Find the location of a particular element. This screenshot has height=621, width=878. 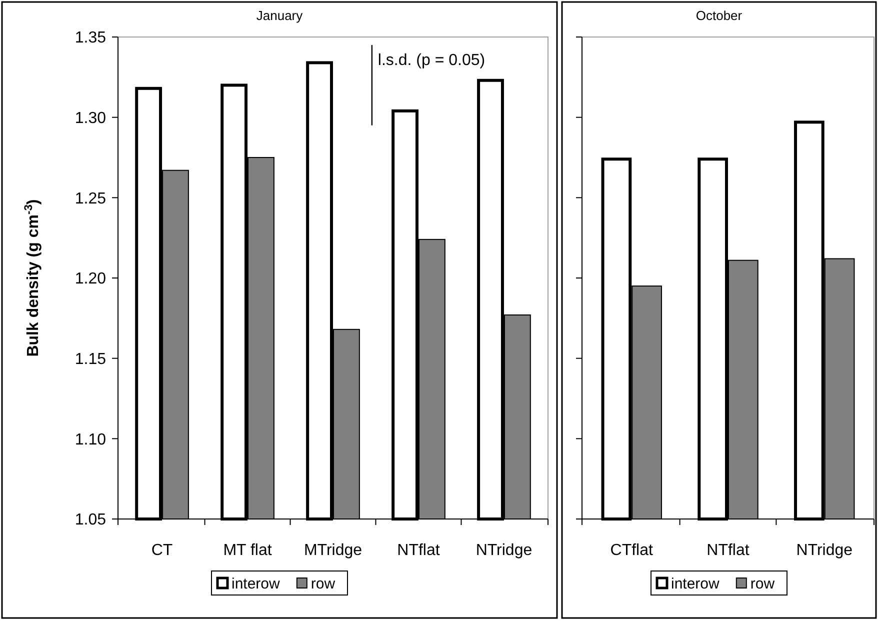

y-tick-label: 1.30 is located at coordinates (90, 118).